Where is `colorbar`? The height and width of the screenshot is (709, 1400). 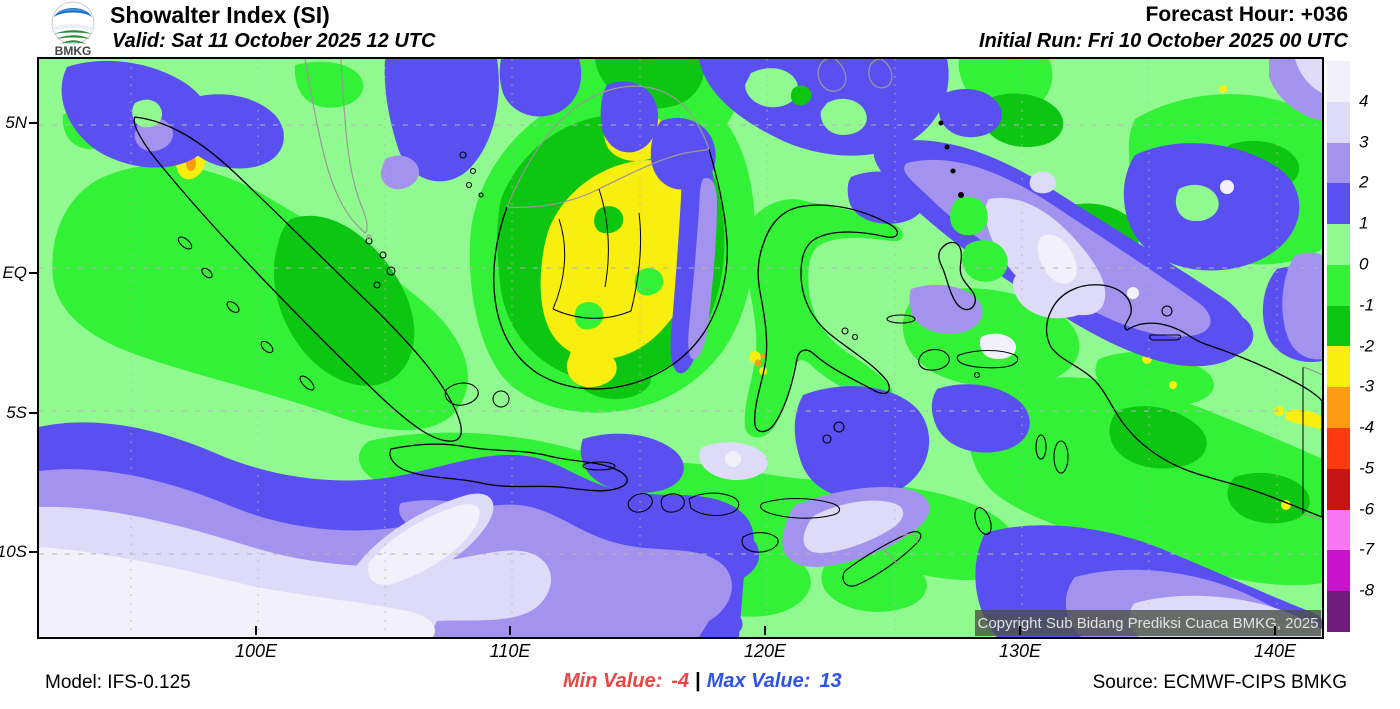 colorbar is located at coordinates (1338, 346).